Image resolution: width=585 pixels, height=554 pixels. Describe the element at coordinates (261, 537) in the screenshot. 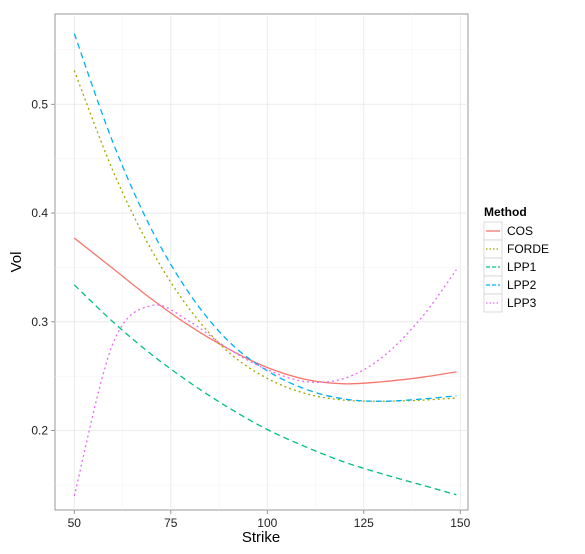

I see `x-axis-title: Strike` at that location.